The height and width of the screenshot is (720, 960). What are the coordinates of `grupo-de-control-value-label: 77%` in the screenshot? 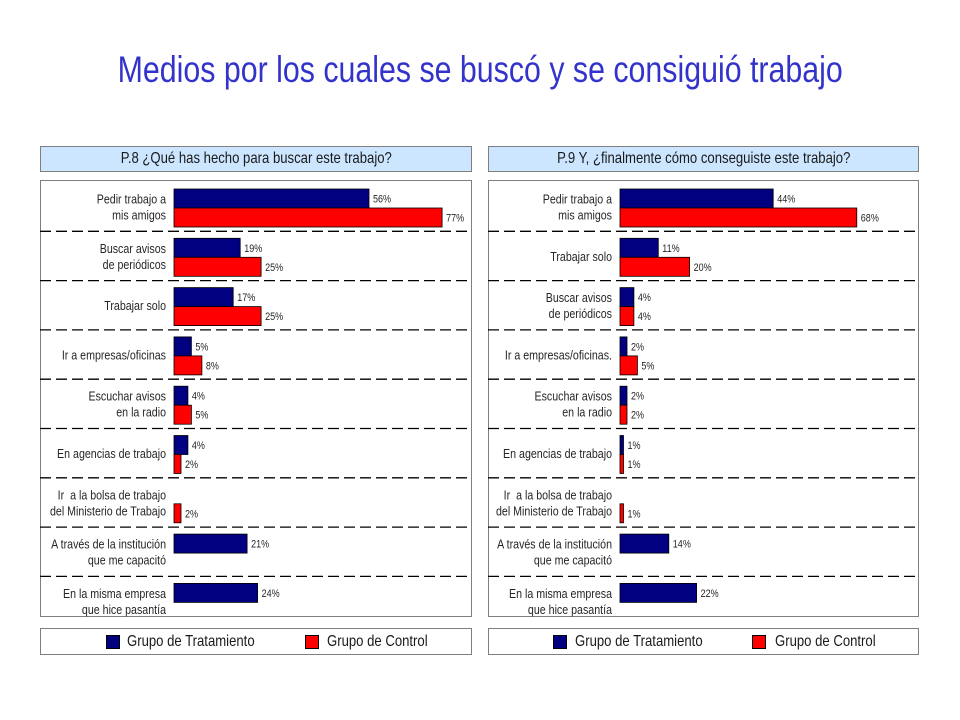 It's located at (455, 219).